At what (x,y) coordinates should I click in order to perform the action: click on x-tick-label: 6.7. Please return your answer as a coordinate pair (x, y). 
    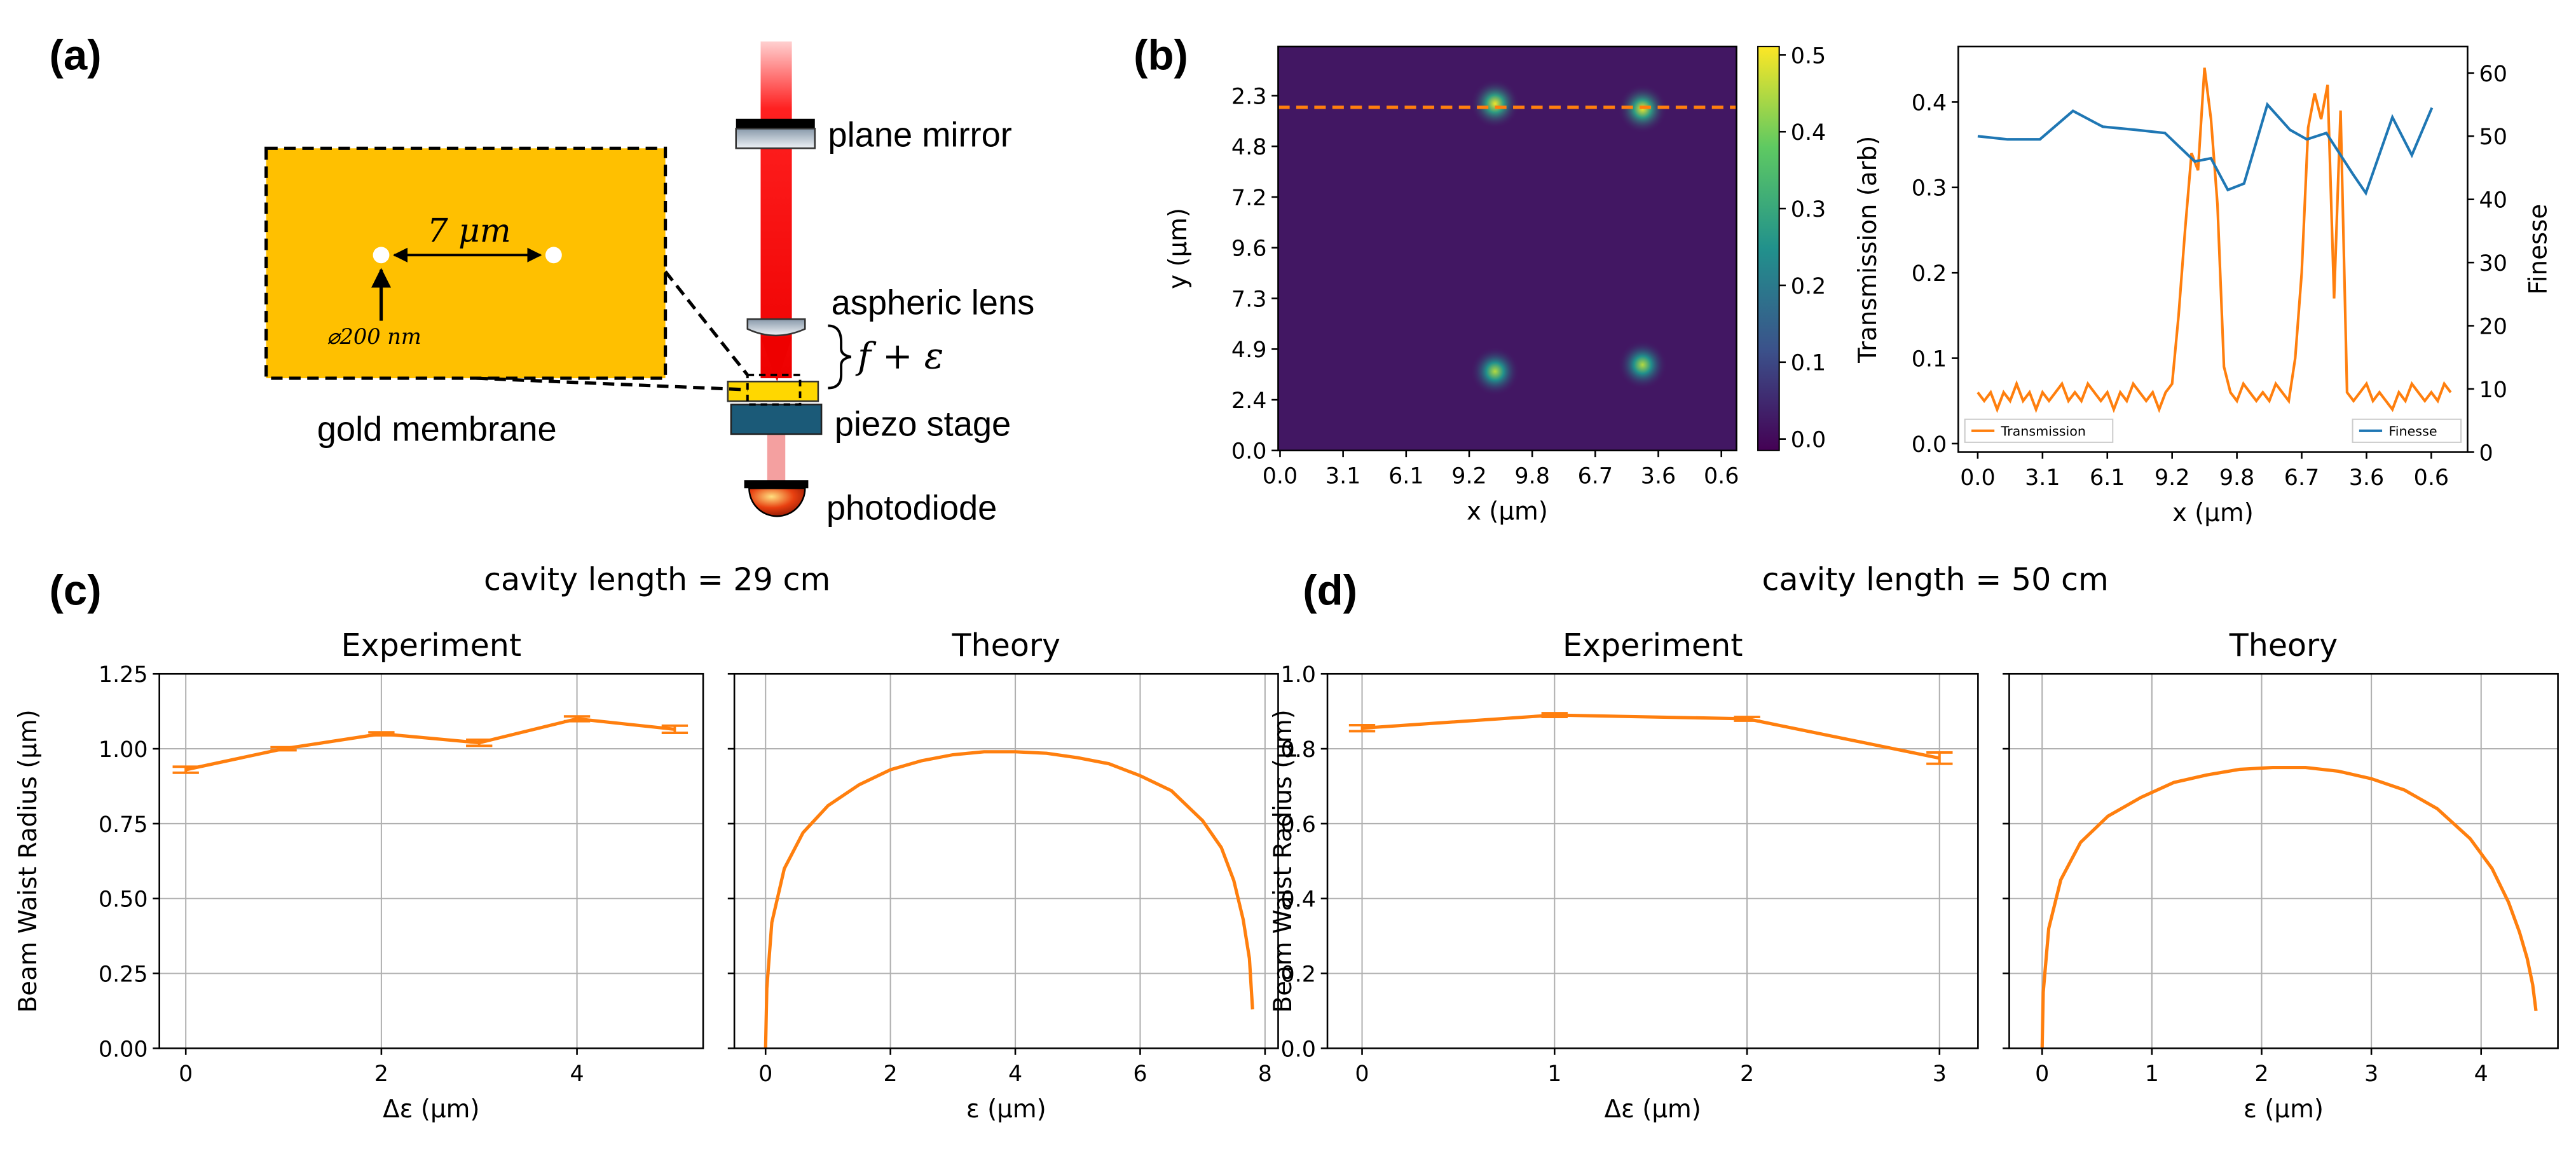
    Looking at the image, I should click on (2301, 478).